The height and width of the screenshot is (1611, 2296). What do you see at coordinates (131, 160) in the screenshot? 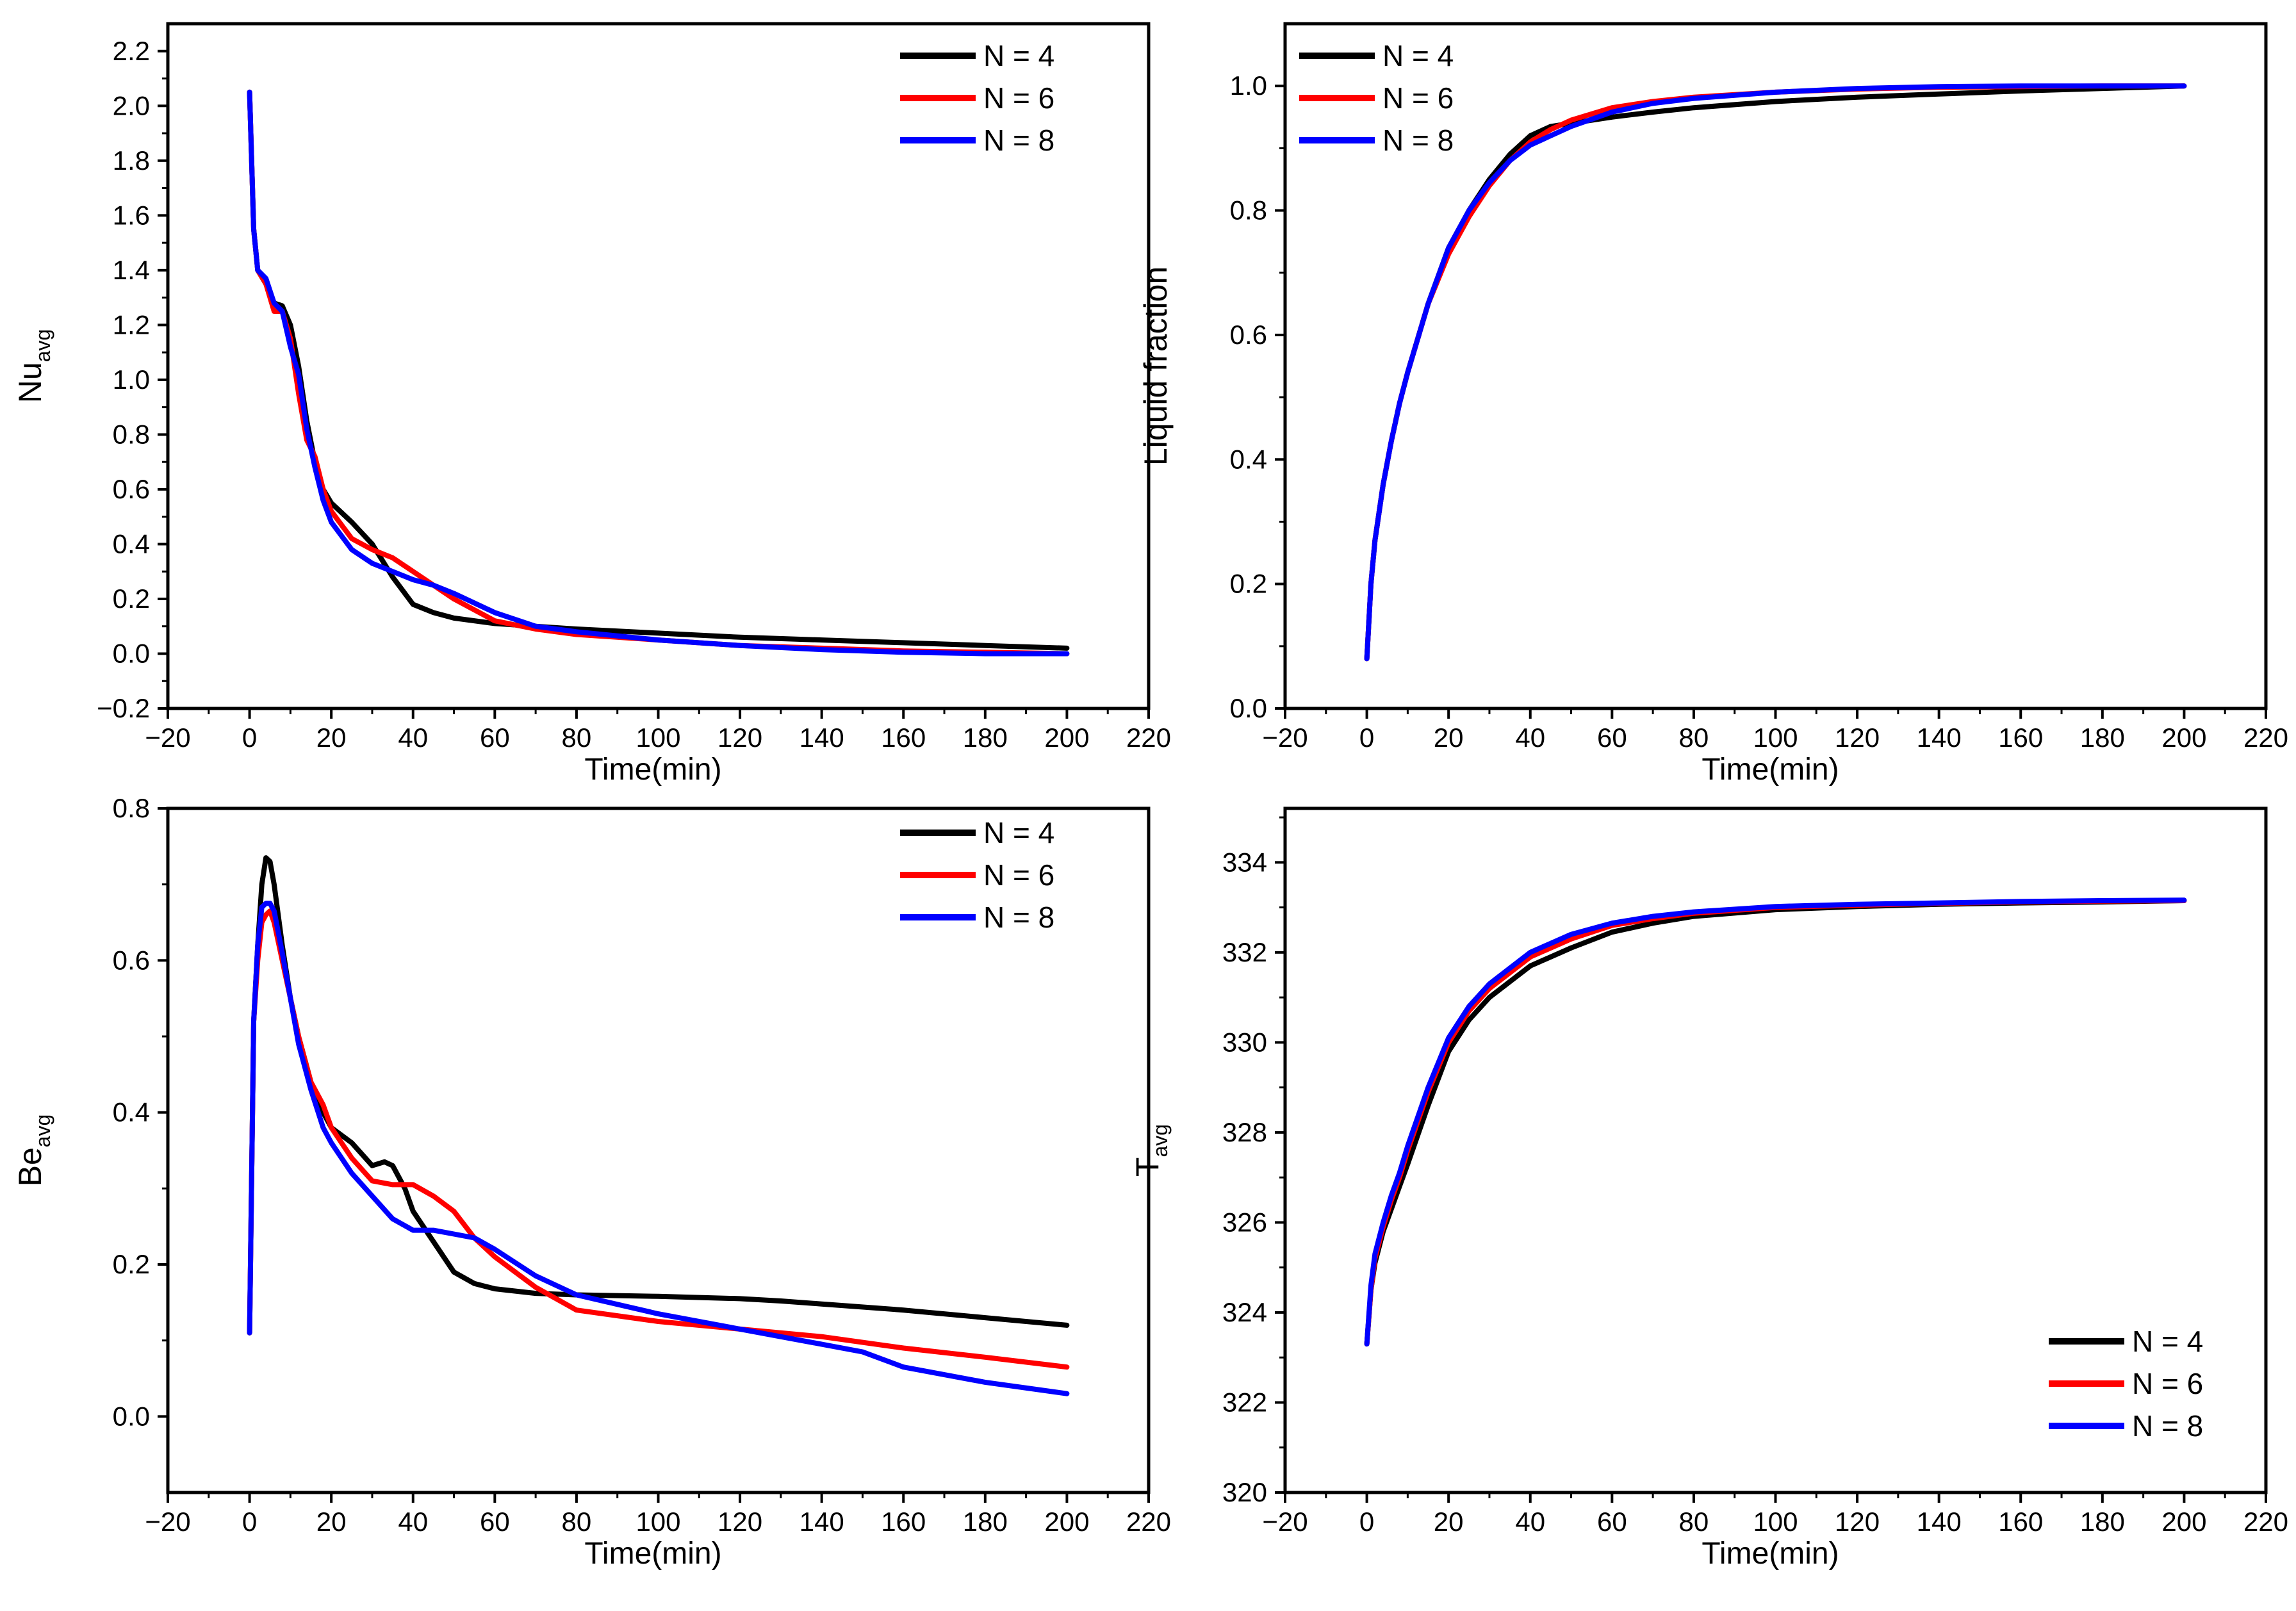
I see `y-tick-label: 1.8` at bounding box center [131, 160].